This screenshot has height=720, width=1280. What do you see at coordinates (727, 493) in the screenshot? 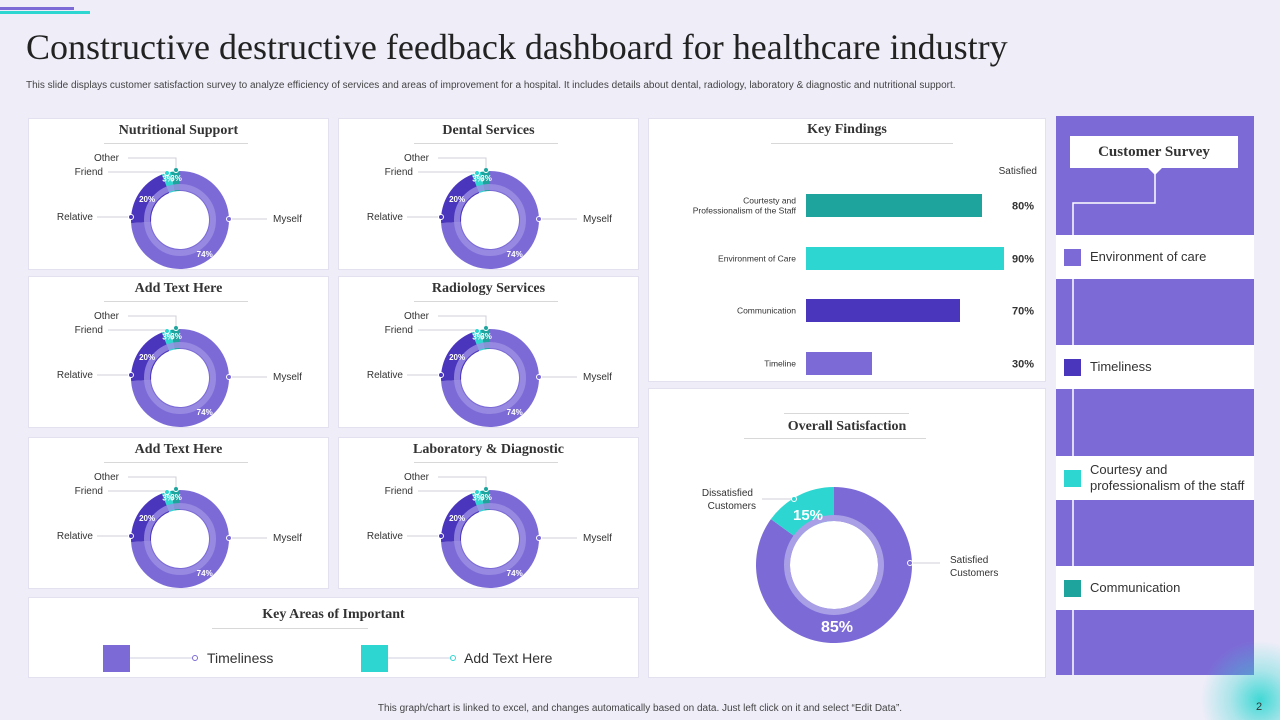
I see `dissatisfied-label: Dissatisfied` at bounding box center [727, 493].